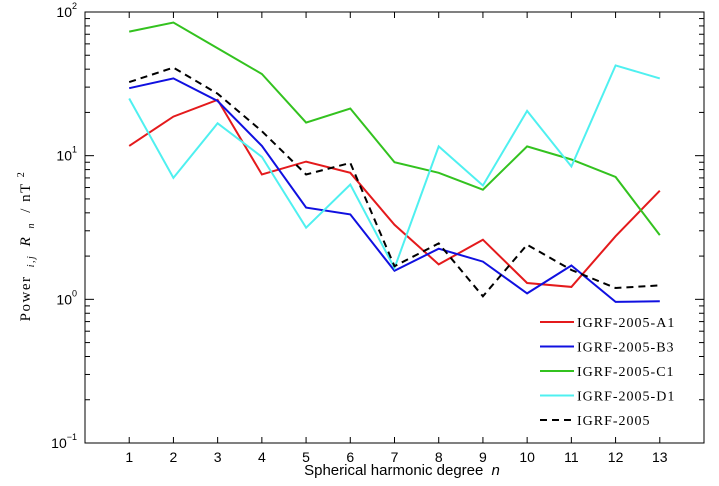 This screenshot has height=486, width=719. I want to click on x-tick-label: 4, so click(262, 457).